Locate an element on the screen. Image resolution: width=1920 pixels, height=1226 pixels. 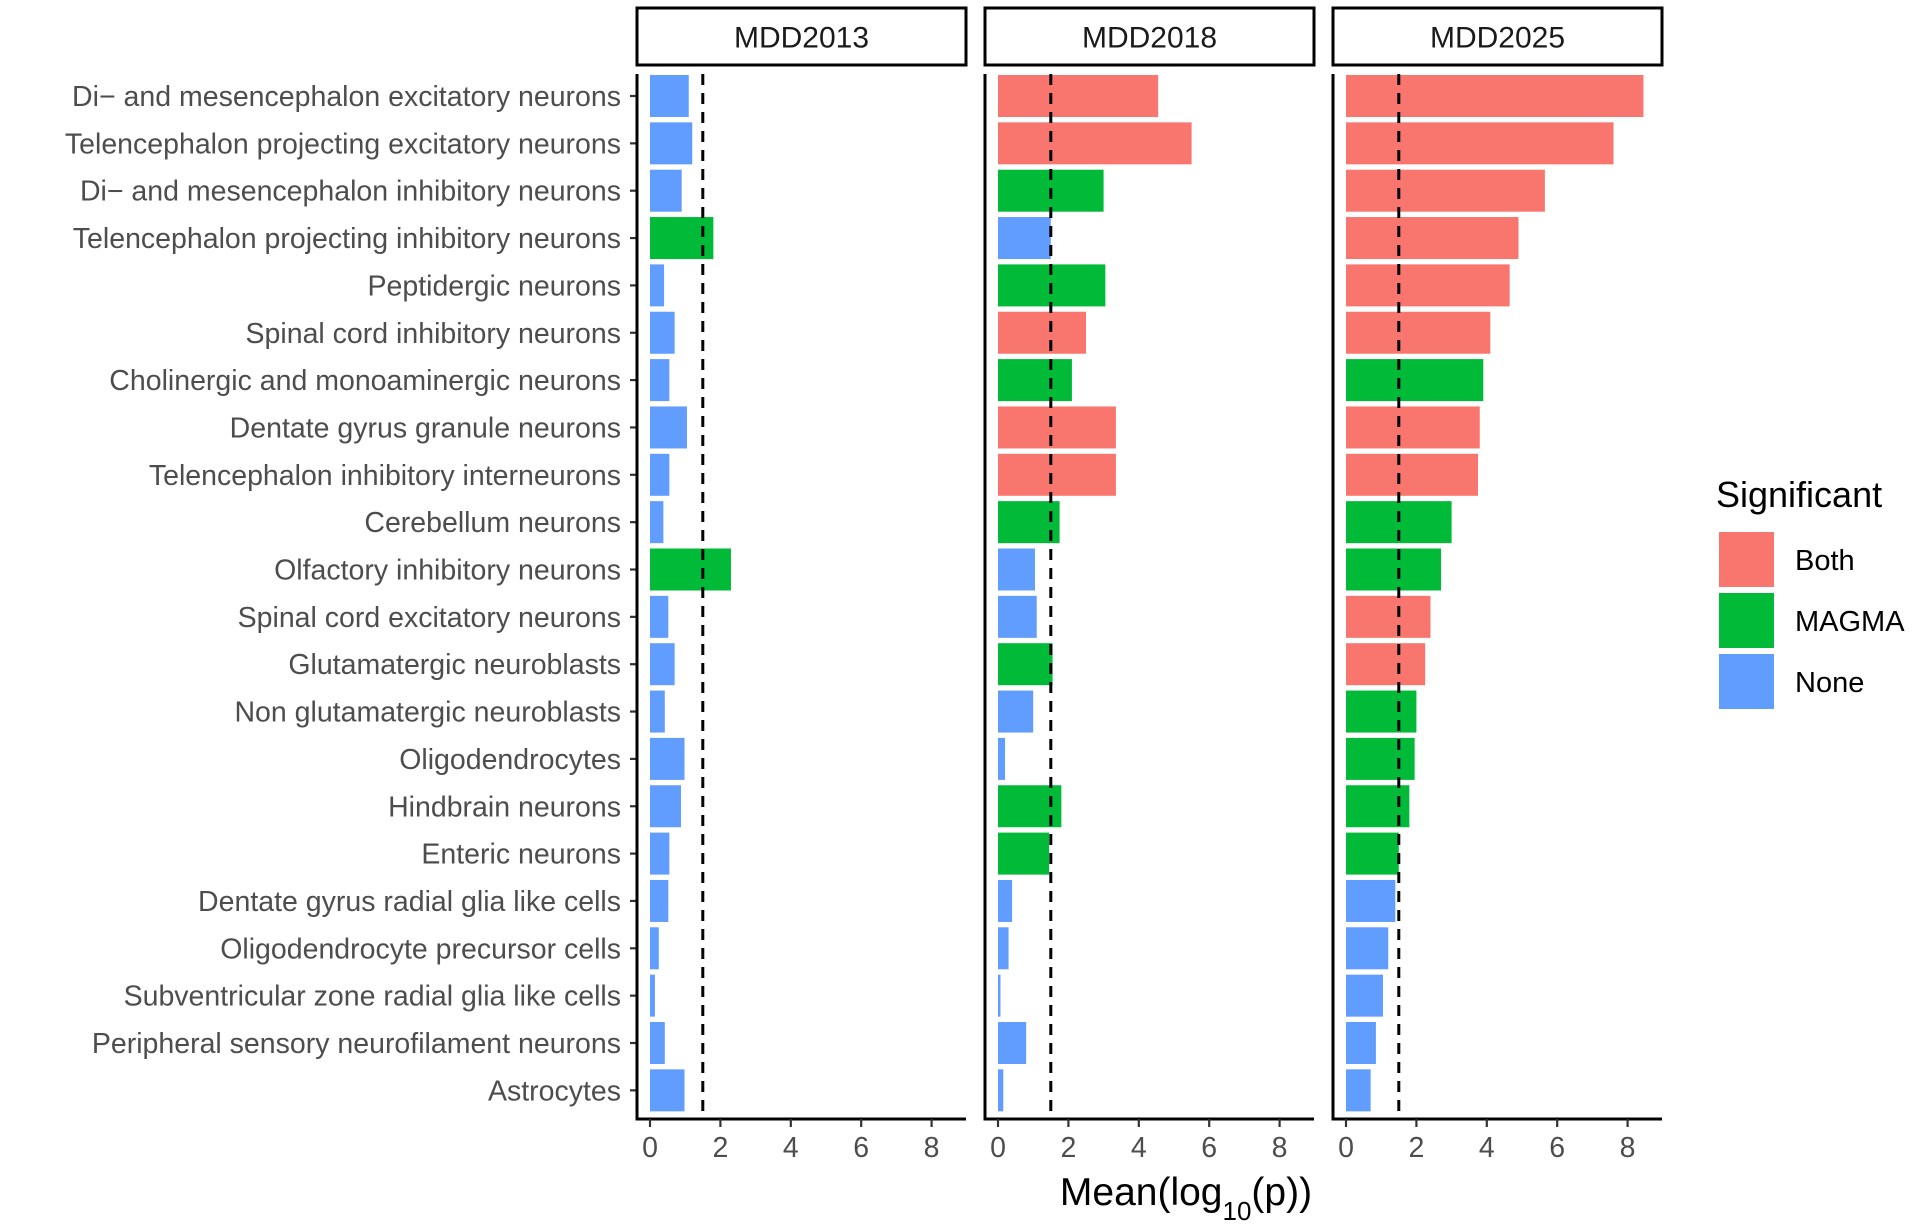
legend-swatch-magma is located at coordinates (1746, 620).